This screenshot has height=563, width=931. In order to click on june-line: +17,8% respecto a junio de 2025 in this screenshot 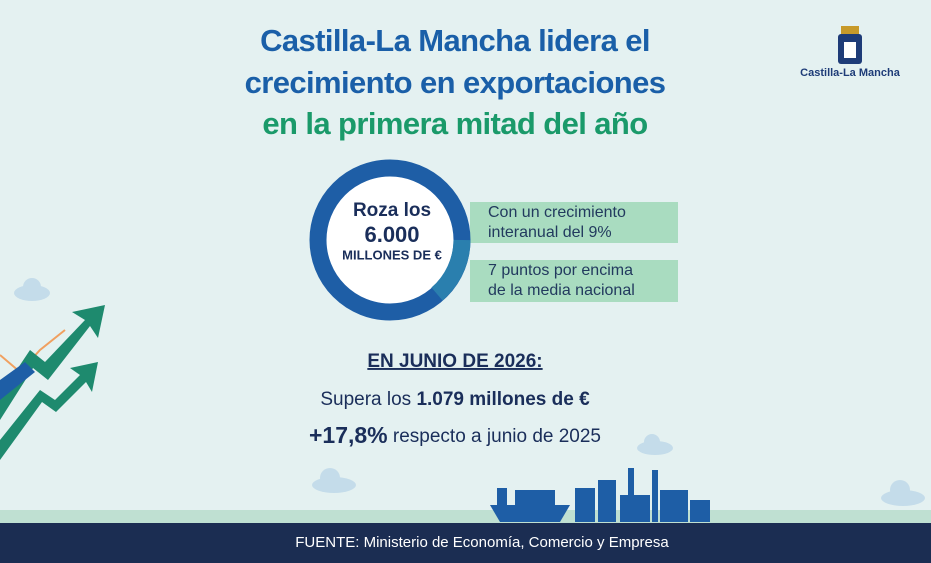, I will do `click(455, 435)`.